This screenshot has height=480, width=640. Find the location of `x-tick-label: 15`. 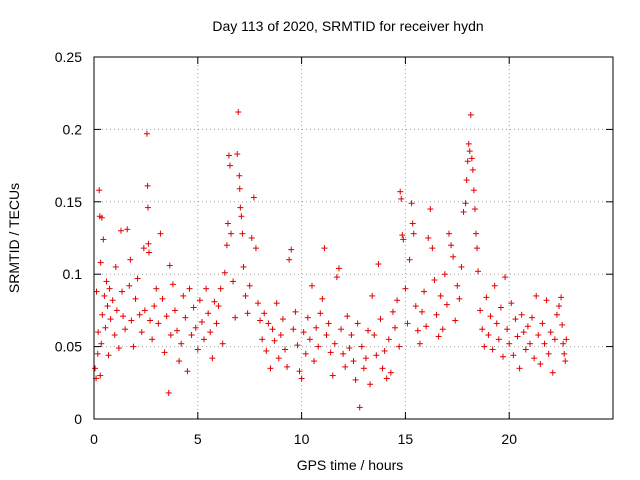

x-tick-label: 15 is located at coordinates (406, 439).